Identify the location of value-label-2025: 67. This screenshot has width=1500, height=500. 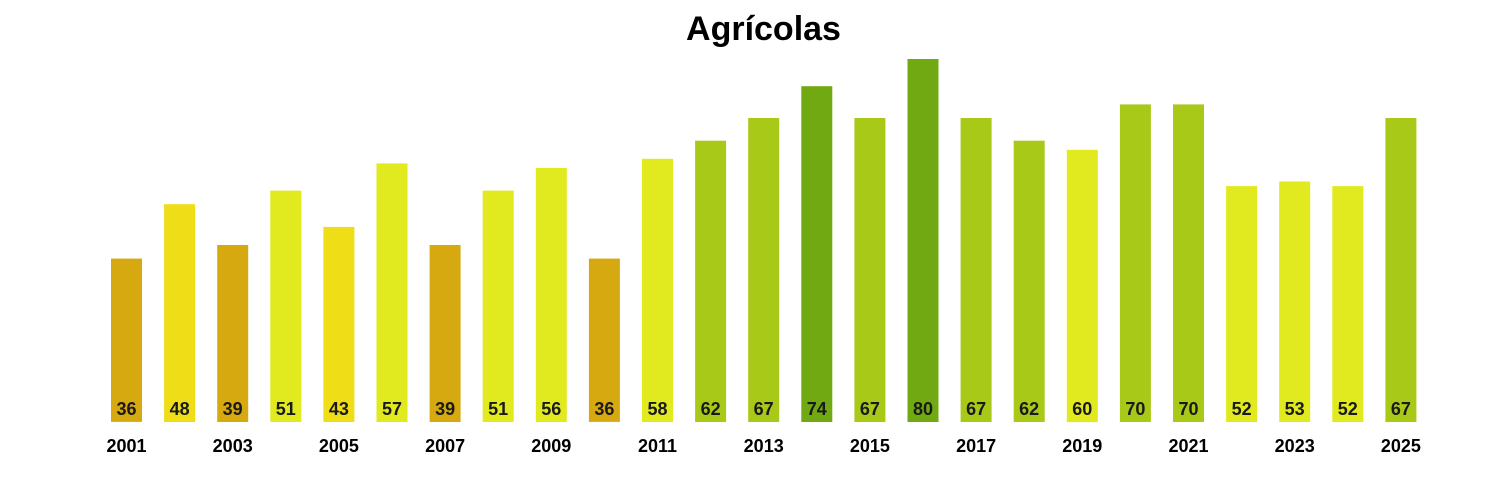
(1401, 409).